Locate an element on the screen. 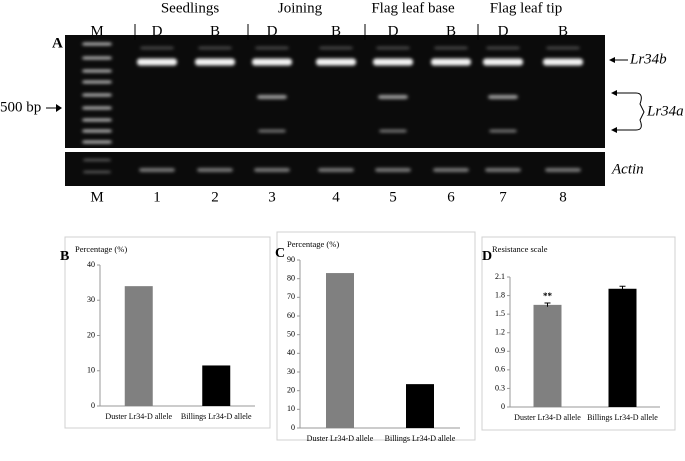 Image resolution: width=685 pixels, height=461 pixels. panel-label: B is located at coordinates (64, 256).